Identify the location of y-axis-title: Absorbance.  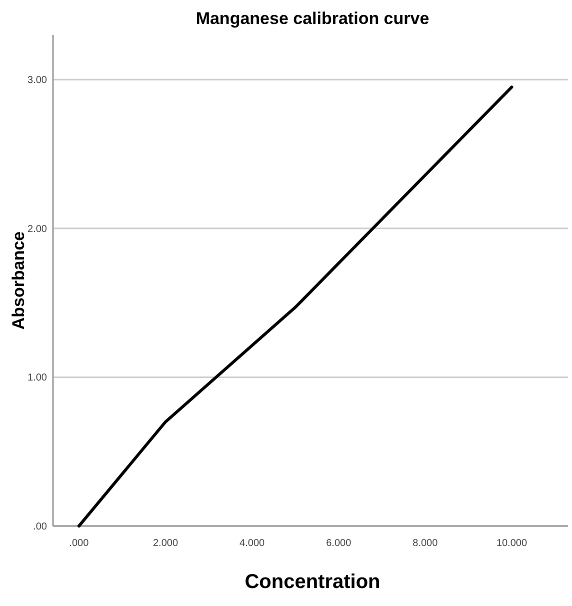
(18, 280).